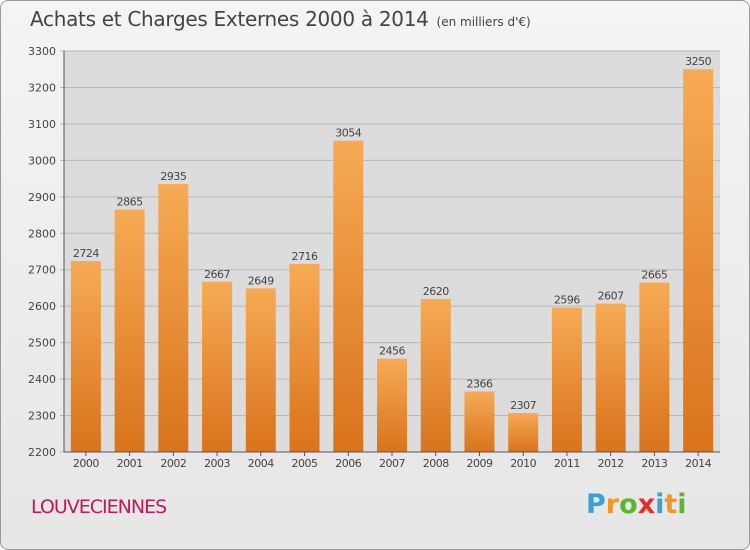 This screenshot has height=550, width=750. Describe the element at coordinates (42, 452) in the screenshot. I see `y-tick-label: 2200` at that location.